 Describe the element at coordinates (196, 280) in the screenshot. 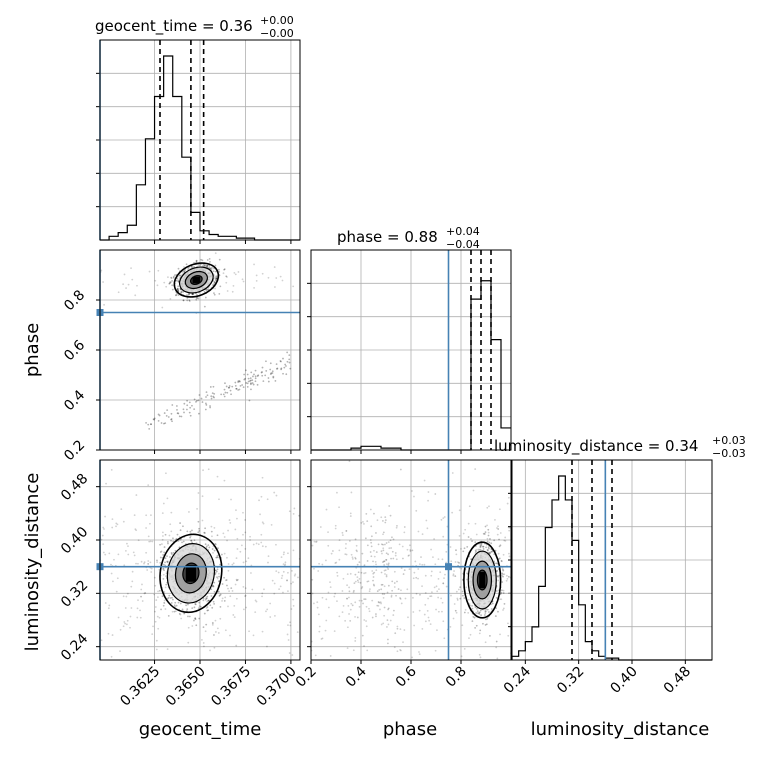

I see `density-peak` at that location.